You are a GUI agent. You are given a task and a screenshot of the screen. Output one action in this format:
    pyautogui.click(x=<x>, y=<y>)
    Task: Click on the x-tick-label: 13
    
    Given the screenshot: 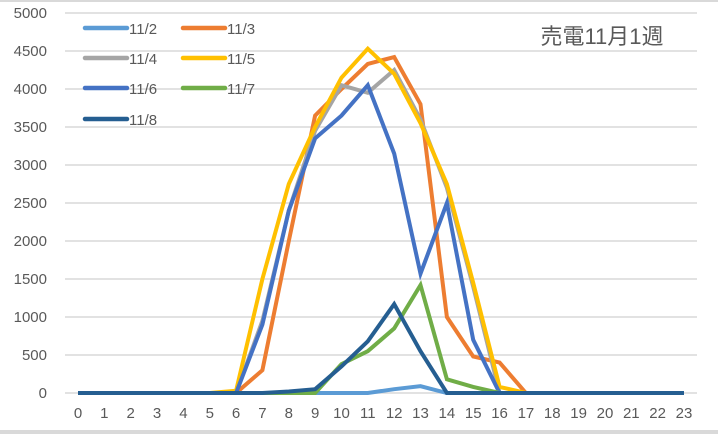 What is the action you would take?
    pyautogui.click(x=420, y=413)
    